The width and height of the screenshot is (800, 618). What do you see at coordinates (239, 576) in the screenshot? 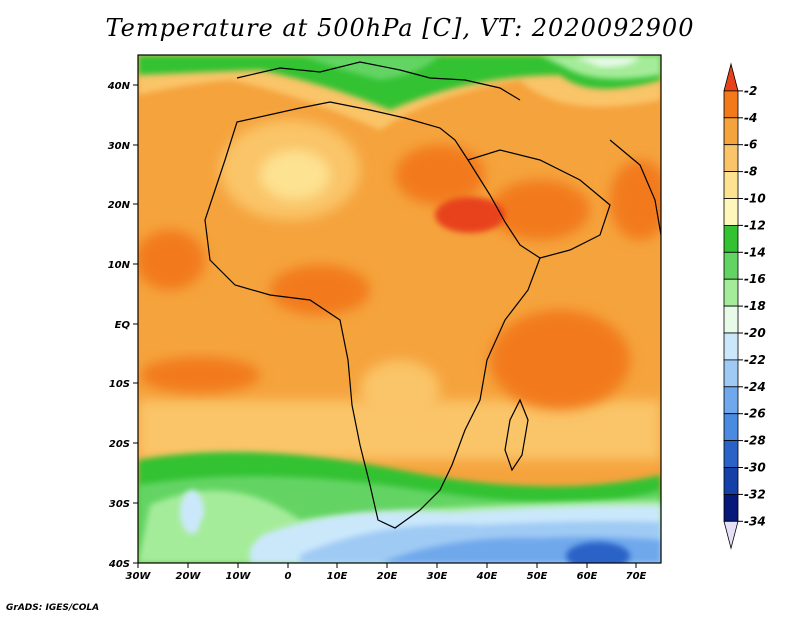
I see `lon-label: 10W` at bounding box center [239, 576].